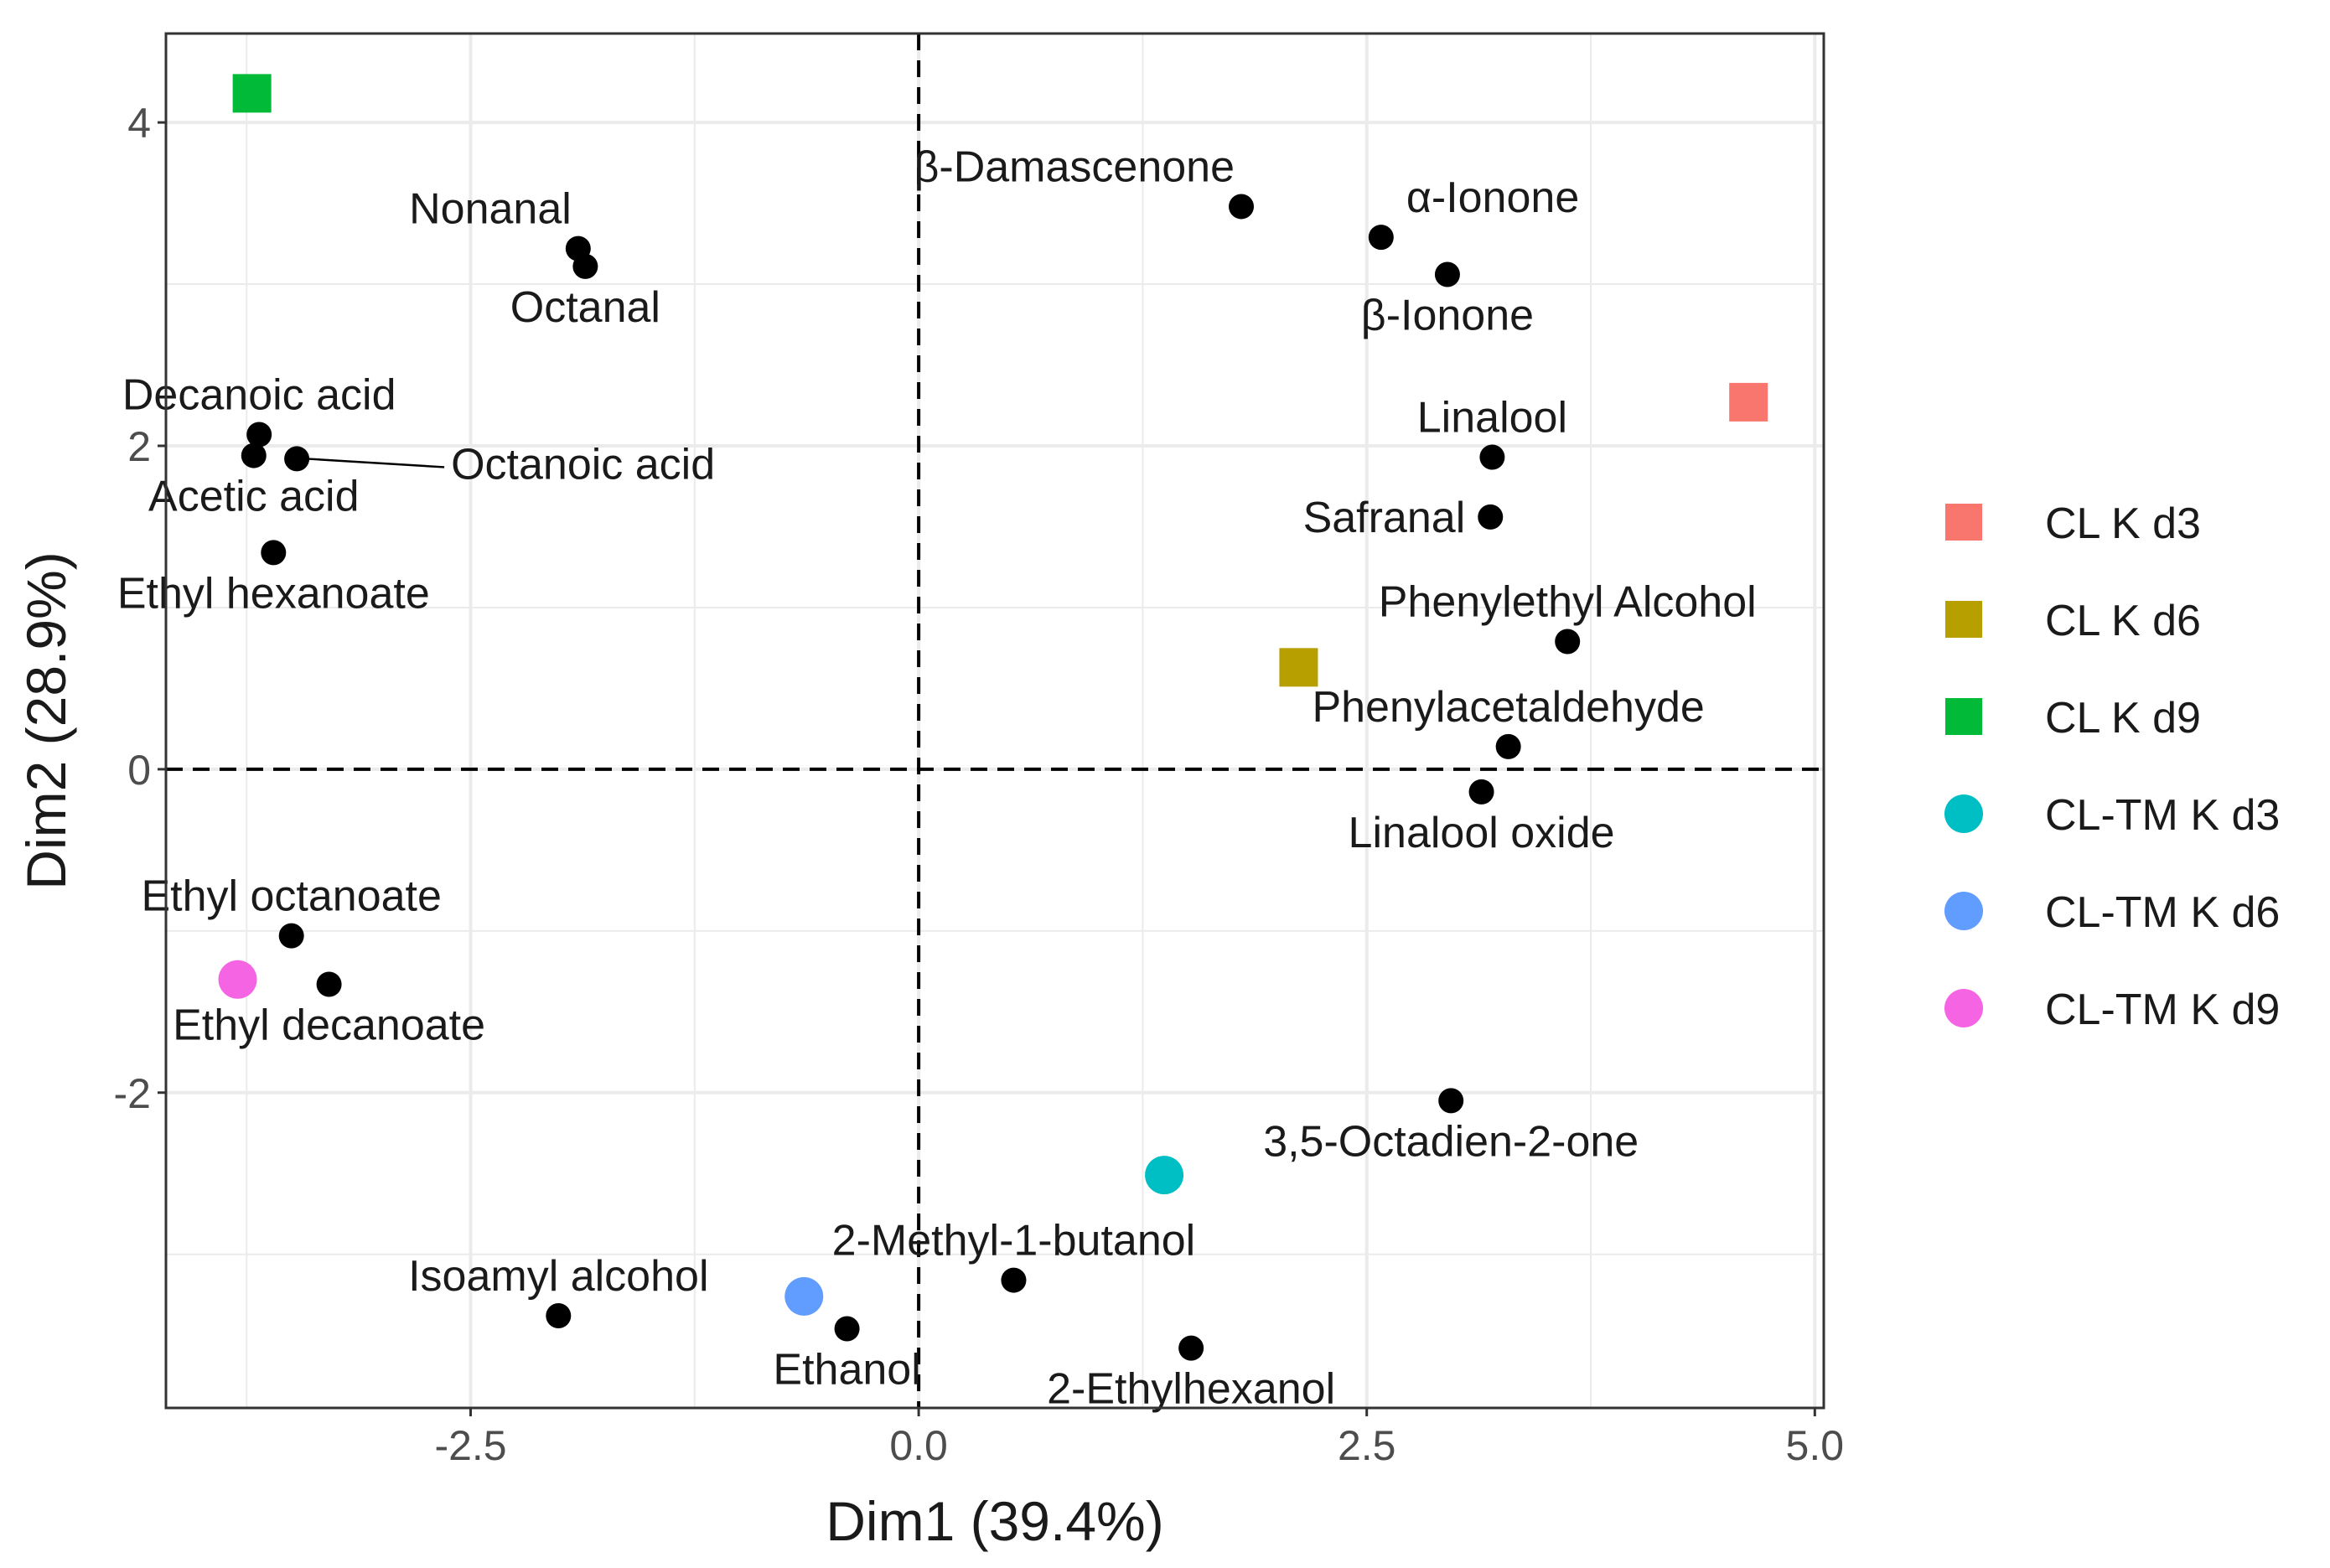  I want to click on variable-label: α-Ionone, so click(1492, 198).